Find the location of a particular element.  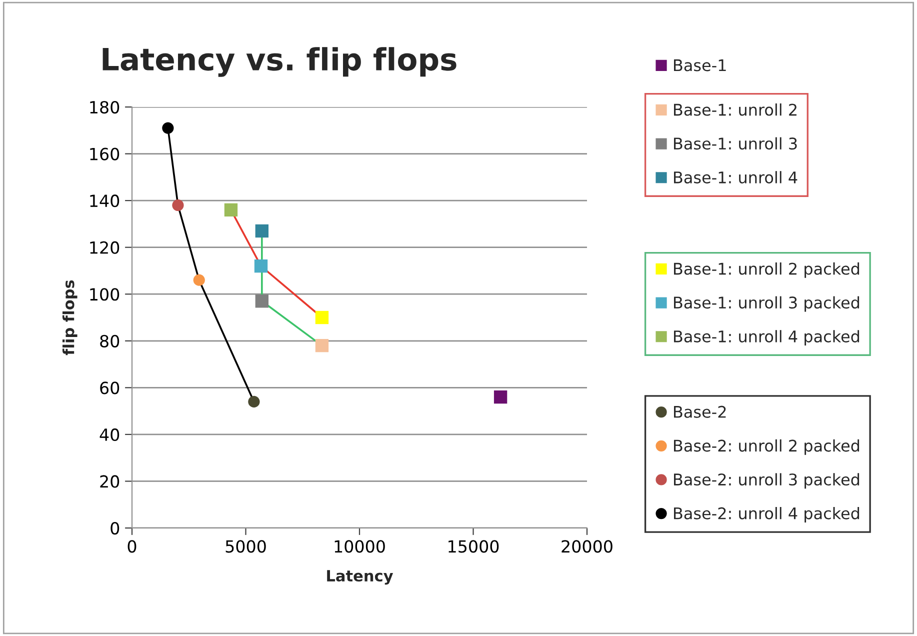

x-tick-label: 20000 is located at coordinates (587, 546).